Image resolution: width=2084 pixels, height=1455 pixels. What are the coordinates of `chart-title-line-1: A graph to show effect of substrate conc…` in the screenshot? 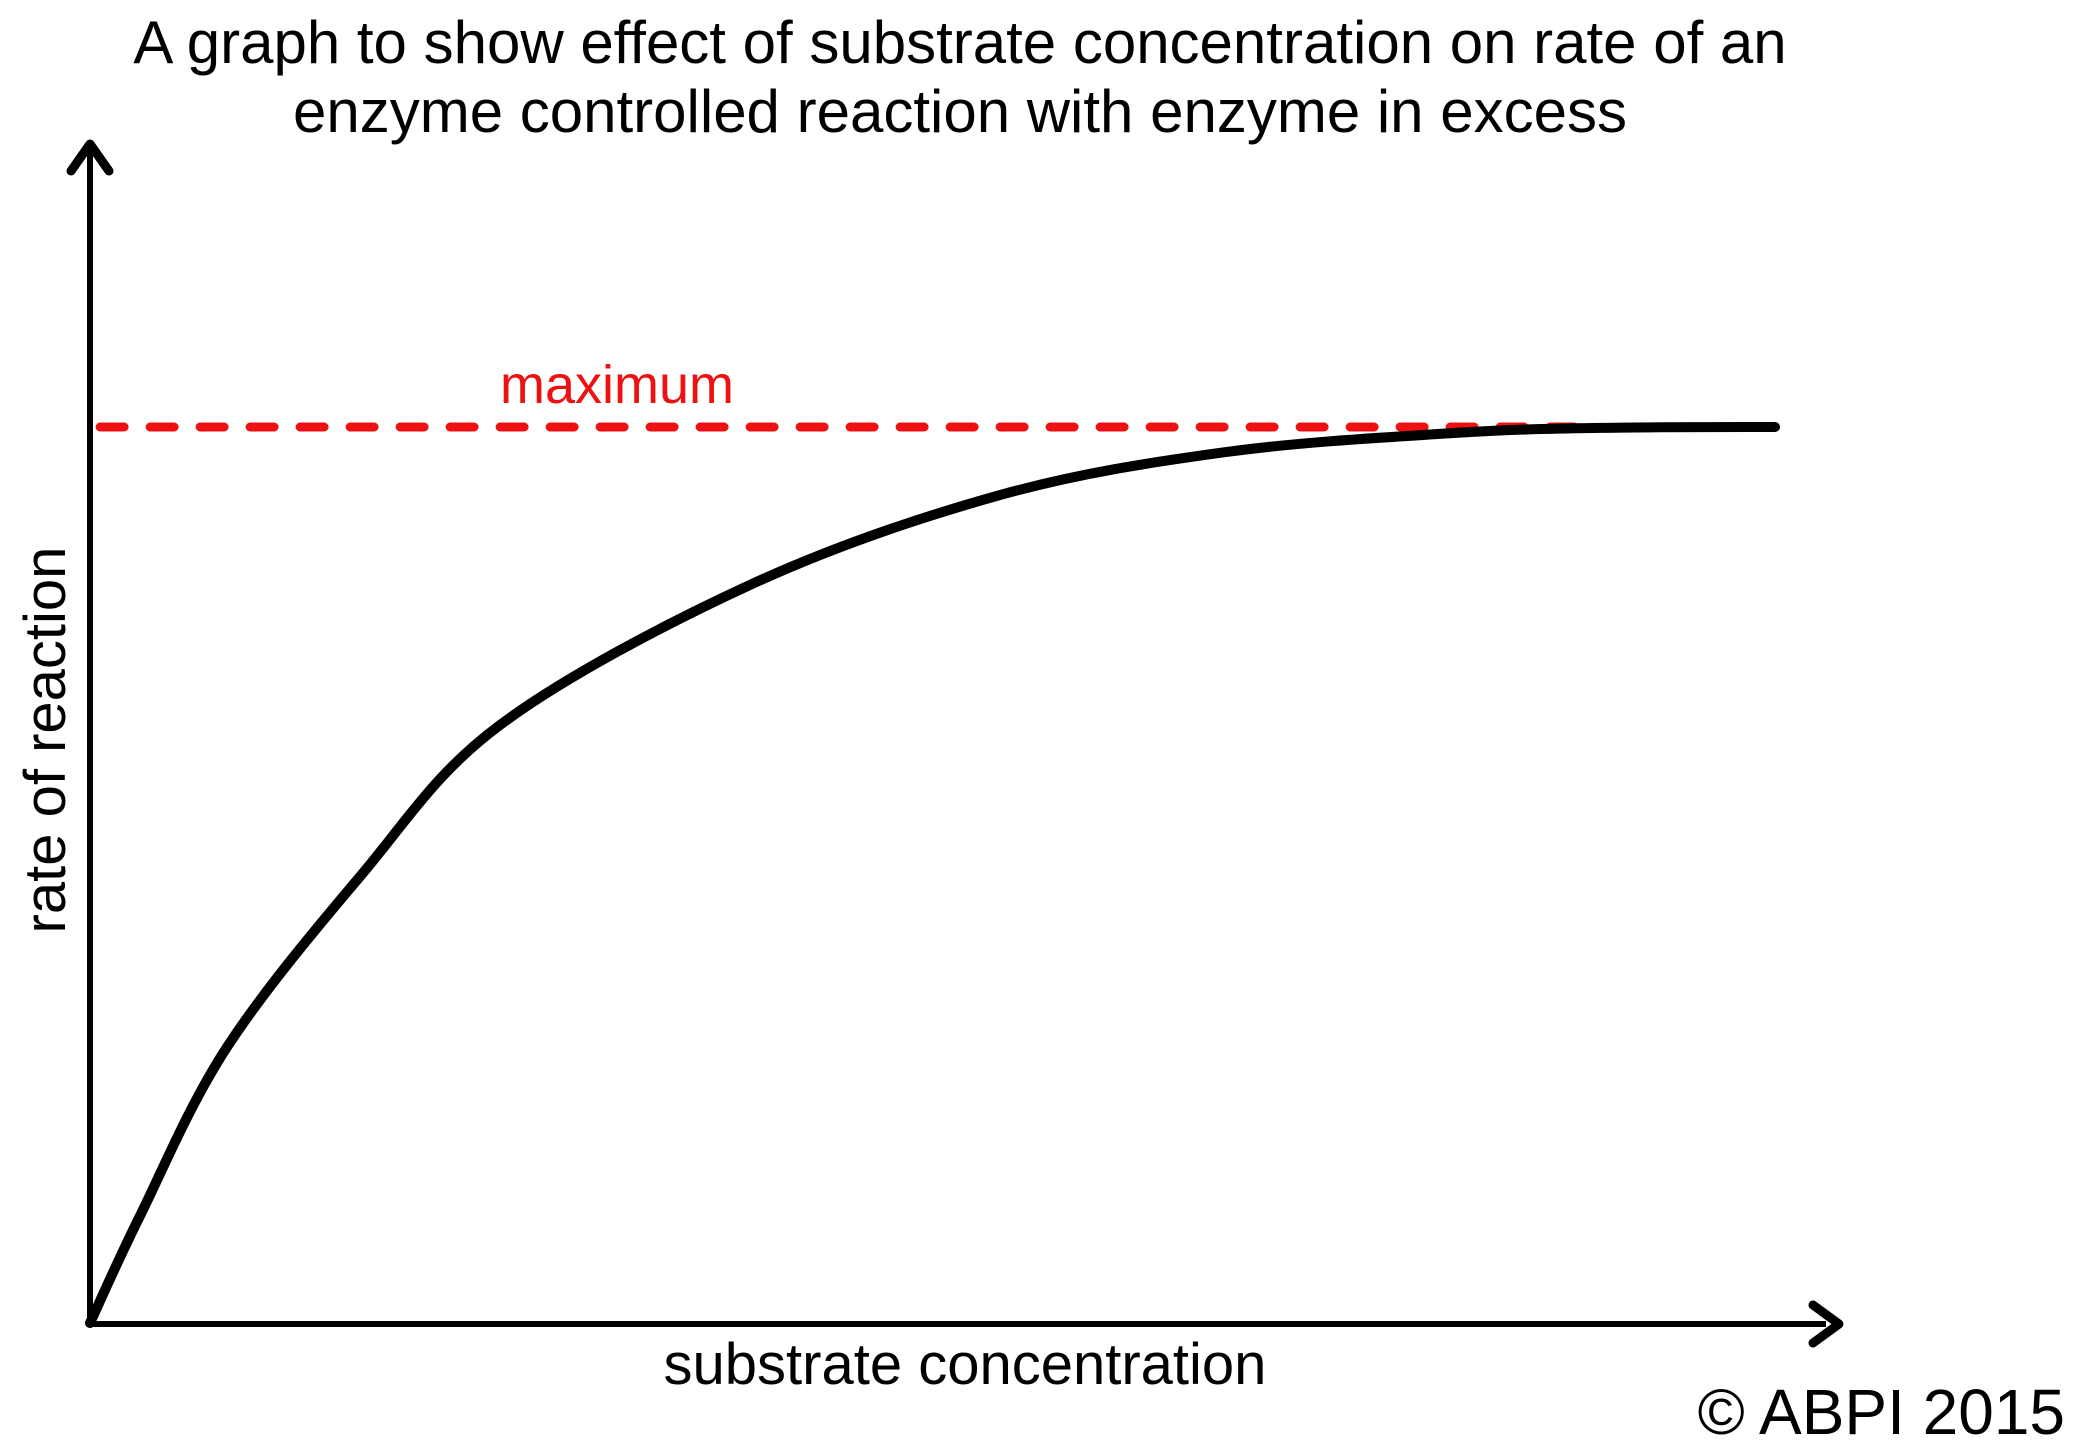 It's located at (960, 42).